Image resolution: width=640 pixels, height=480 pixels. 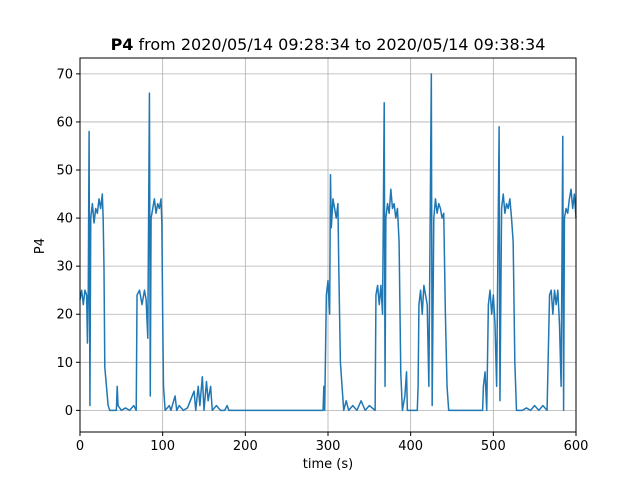 What do you see at coordinates (410, 446) in the screenshot?
I see `x-tick-label: 400` at bounding box center [410, 446].